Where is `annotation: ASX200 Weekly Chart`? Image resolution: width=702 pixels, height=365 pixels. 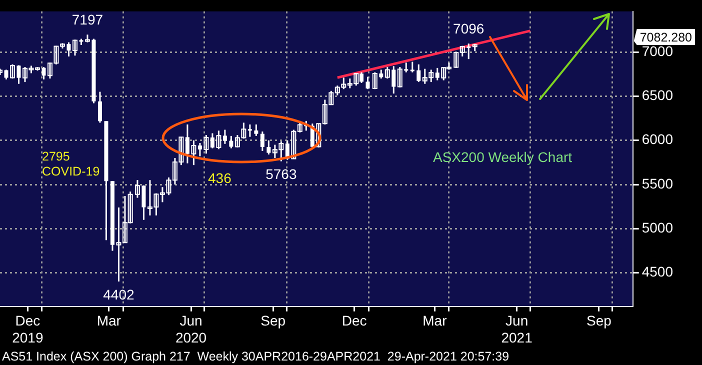
annotation: ASX200 Weekly Chart is located at coordinates (502, 156).